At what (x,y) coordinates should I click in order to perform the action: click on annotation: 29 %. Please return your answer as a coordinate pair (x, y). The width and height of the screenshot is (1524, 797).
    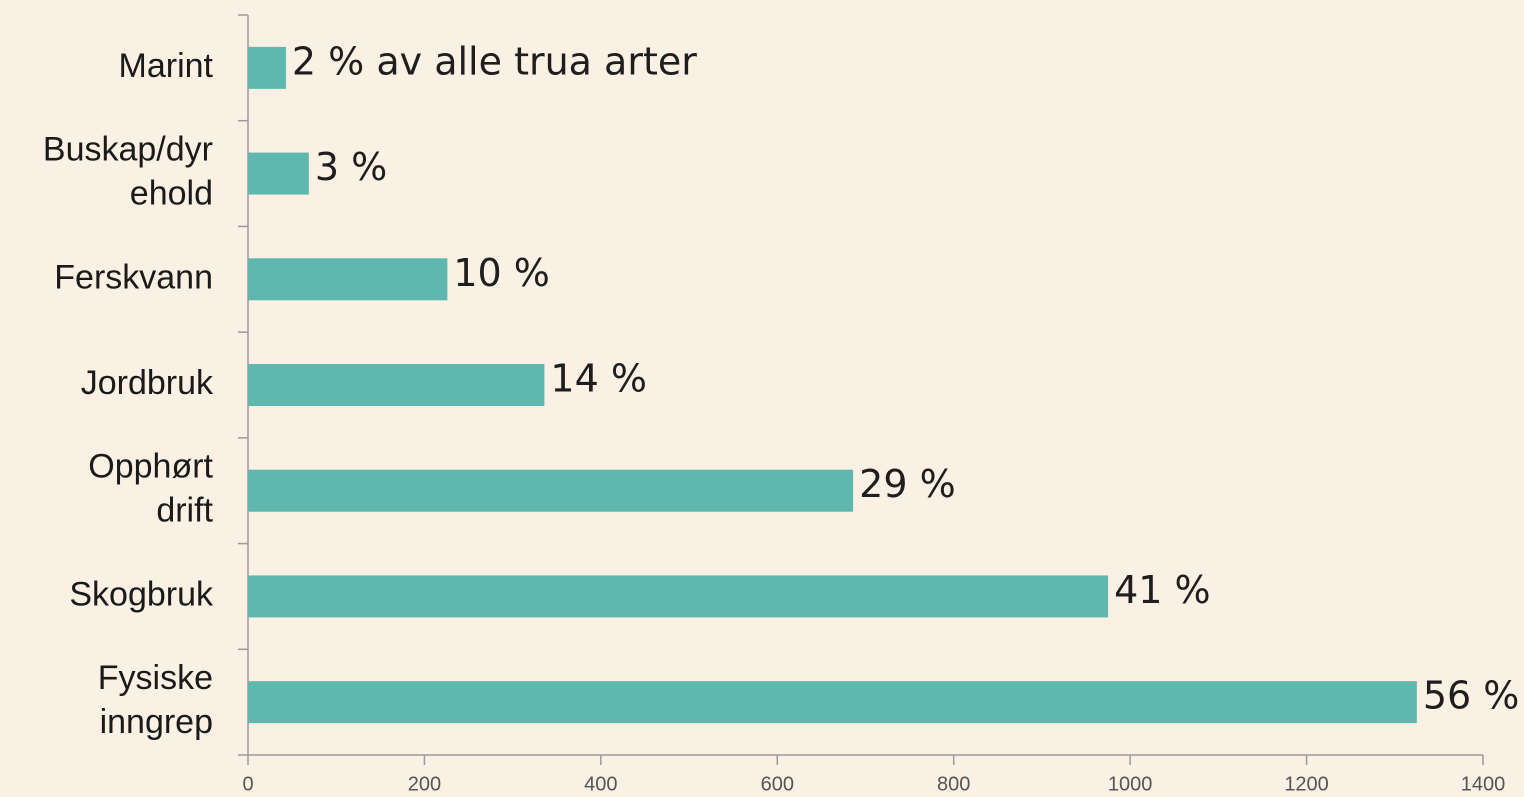
    Looking at the image, I should click on (907, 484).